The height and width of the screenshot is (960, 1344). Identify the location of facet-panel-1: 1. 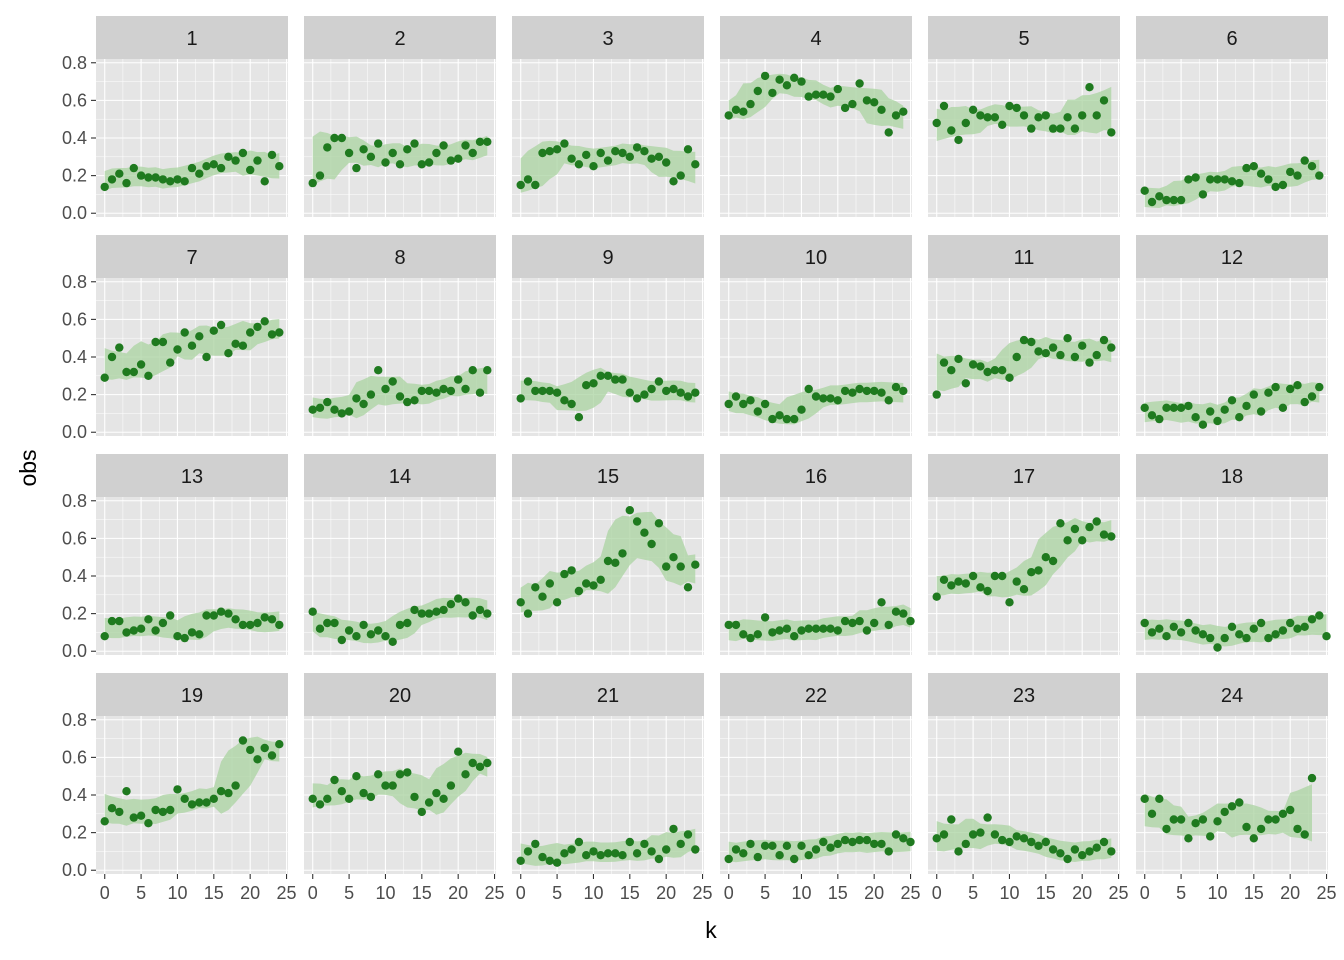
(192, 116).